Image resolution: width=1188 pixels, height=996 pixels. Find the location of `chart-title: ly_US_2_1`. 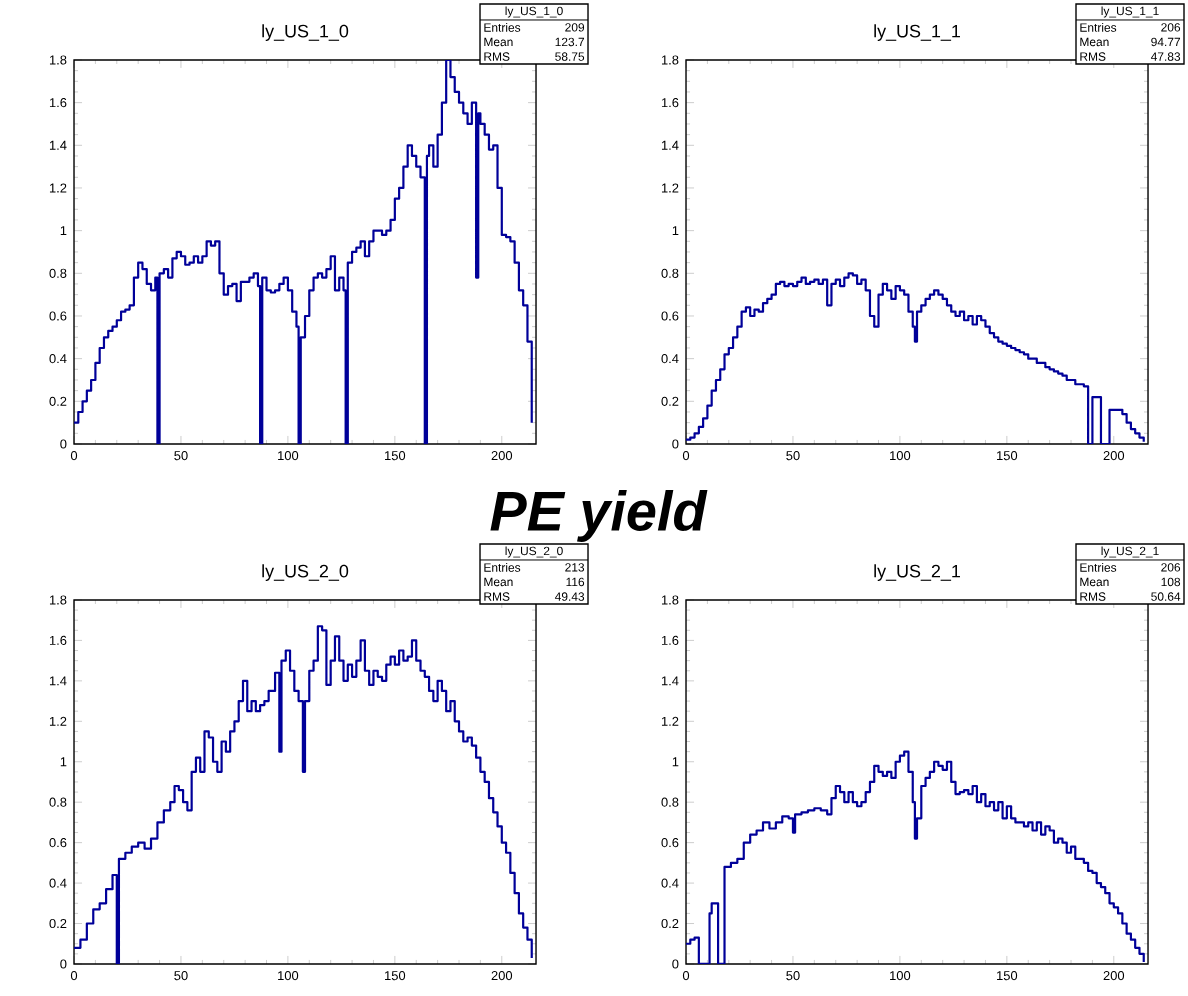

chart-title: ly_US_2_1 is located at coordinates (917, 572).